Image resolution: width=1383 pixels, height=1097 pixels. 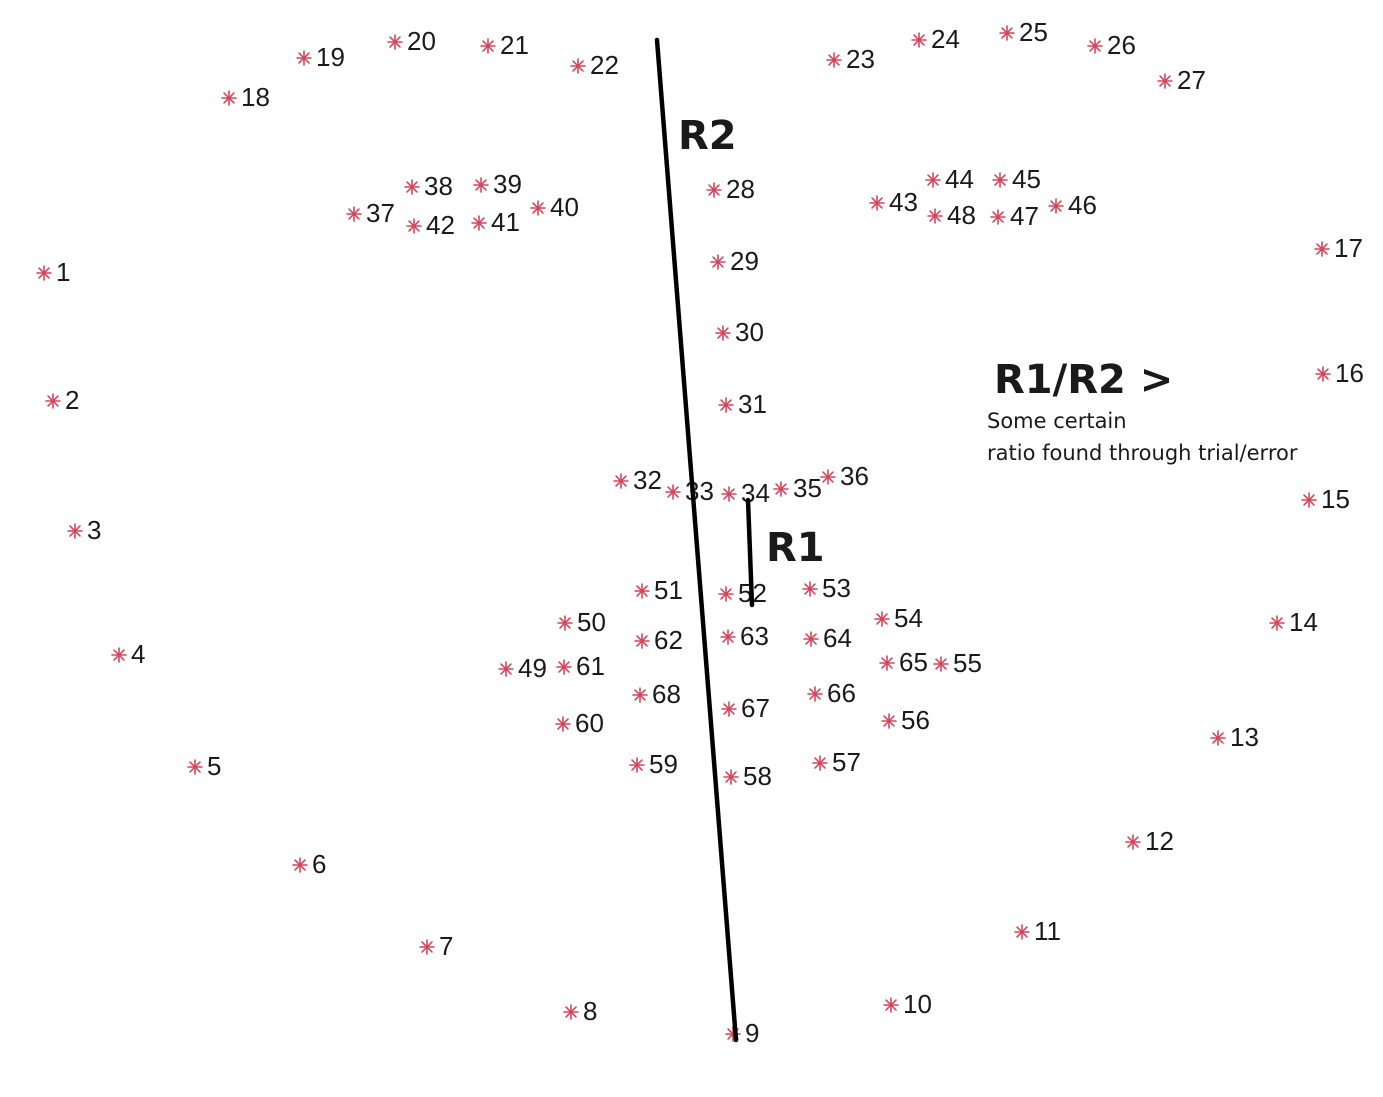 I want to click on landmark-27: 27, so click(x=1181, y=80).